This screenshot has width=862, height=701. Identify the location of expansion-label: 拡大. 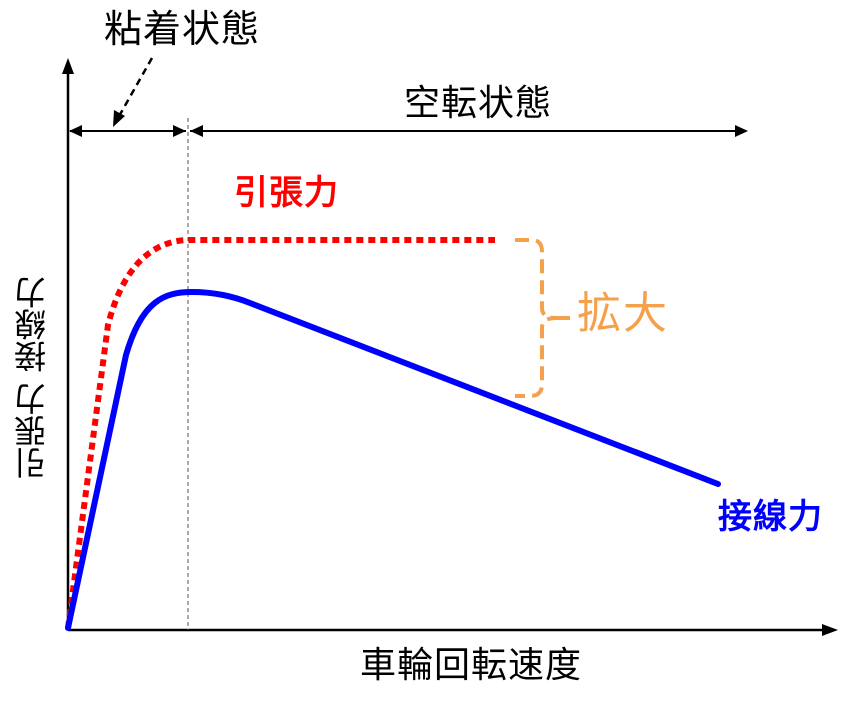
(623, 313).